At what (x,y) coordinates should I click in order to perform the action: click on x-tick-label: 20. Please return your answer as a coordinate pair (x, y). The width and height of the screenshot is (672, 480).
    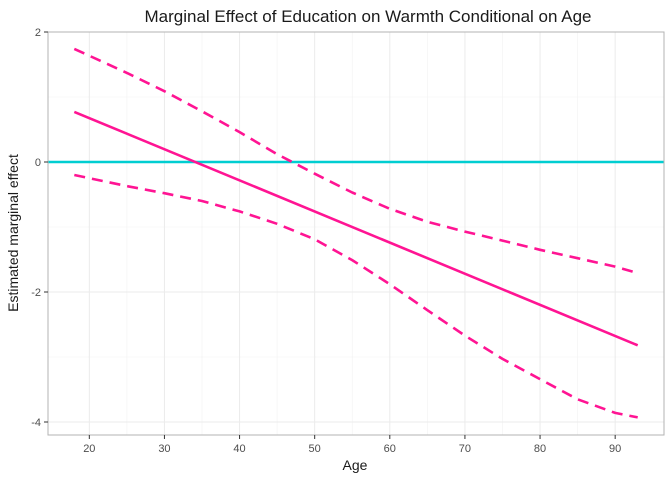
    Looking at the image, I should click on (89, 449).